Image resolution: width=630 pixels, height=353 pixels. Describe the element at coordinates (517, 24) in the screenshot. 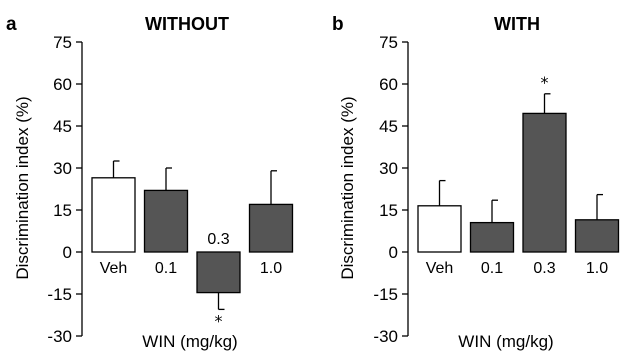

I see `panel-title: WITH` at that location.